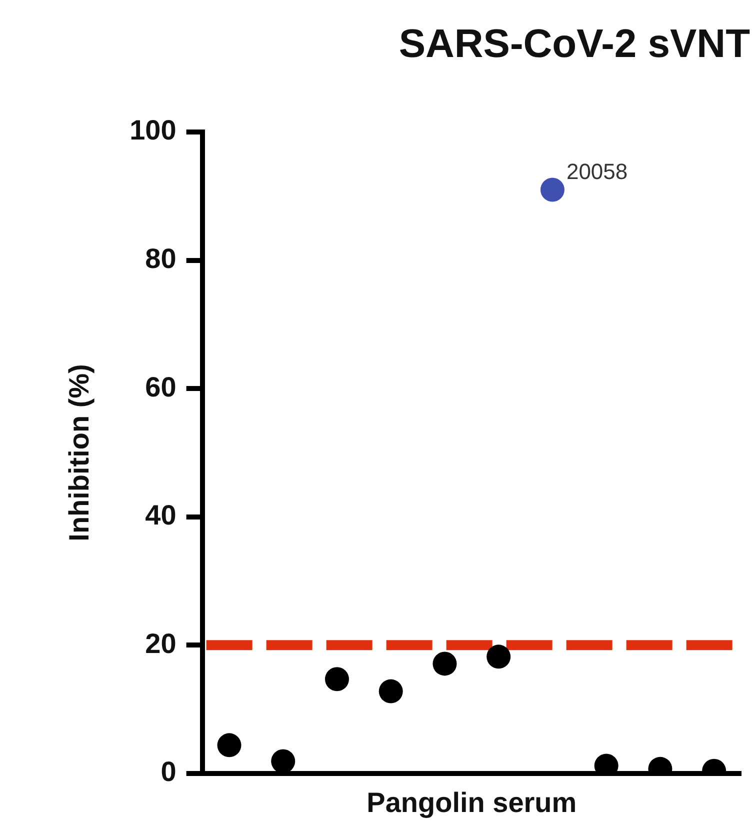 The image size is (753, 831). I want to click on y-tick-label: 80, so click(160, 258).